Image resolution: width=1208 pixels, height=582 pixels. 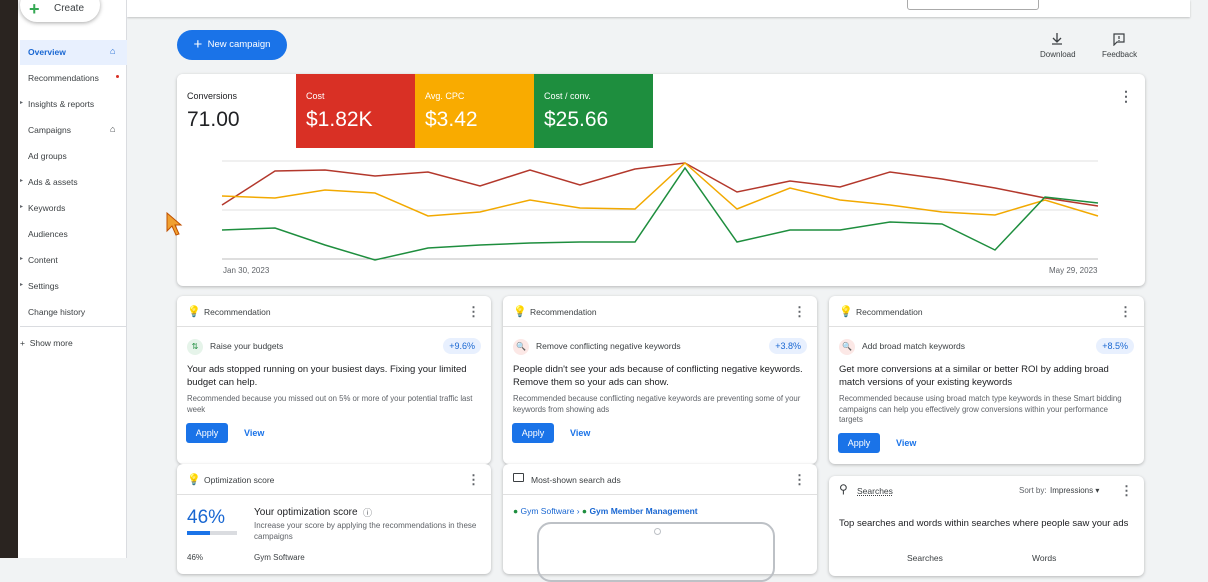 I want to click on create-label: Create, so click(x=69, y=8).